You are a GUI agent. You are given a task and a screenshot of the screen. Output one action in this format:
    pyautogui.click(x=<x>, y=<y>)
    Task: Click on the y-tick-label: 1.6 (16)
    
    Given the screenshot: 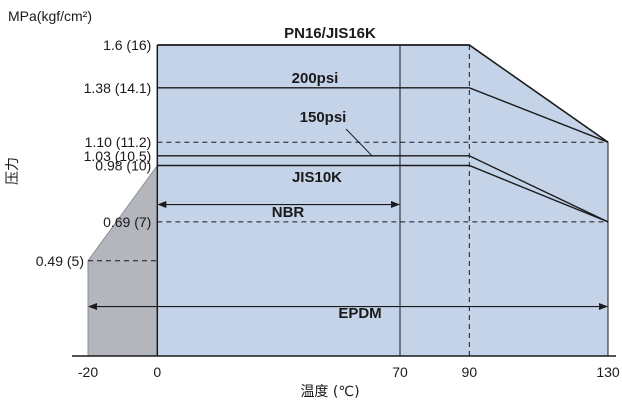 What is the action you would take?
    pyautogui.click(x=127, y=45)
    